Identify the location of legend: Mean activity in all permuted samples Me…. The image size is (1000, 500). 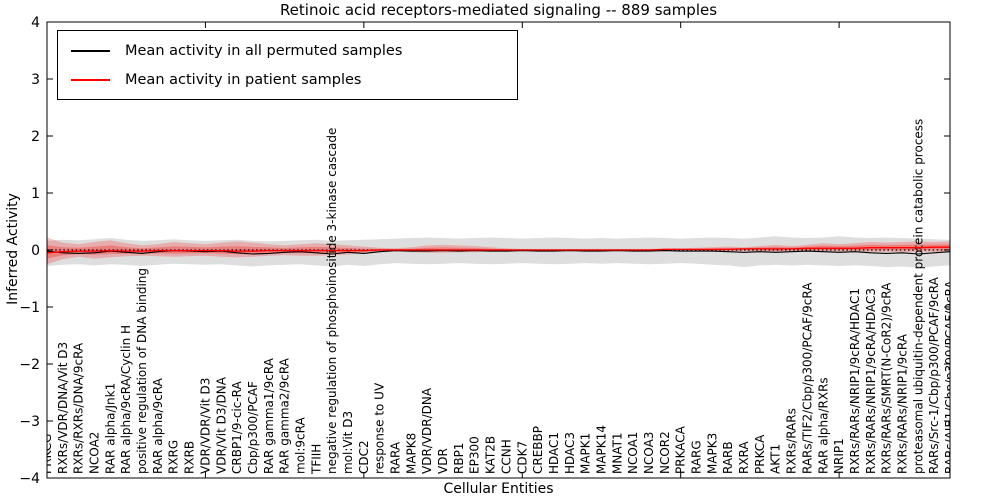
(287, 65).